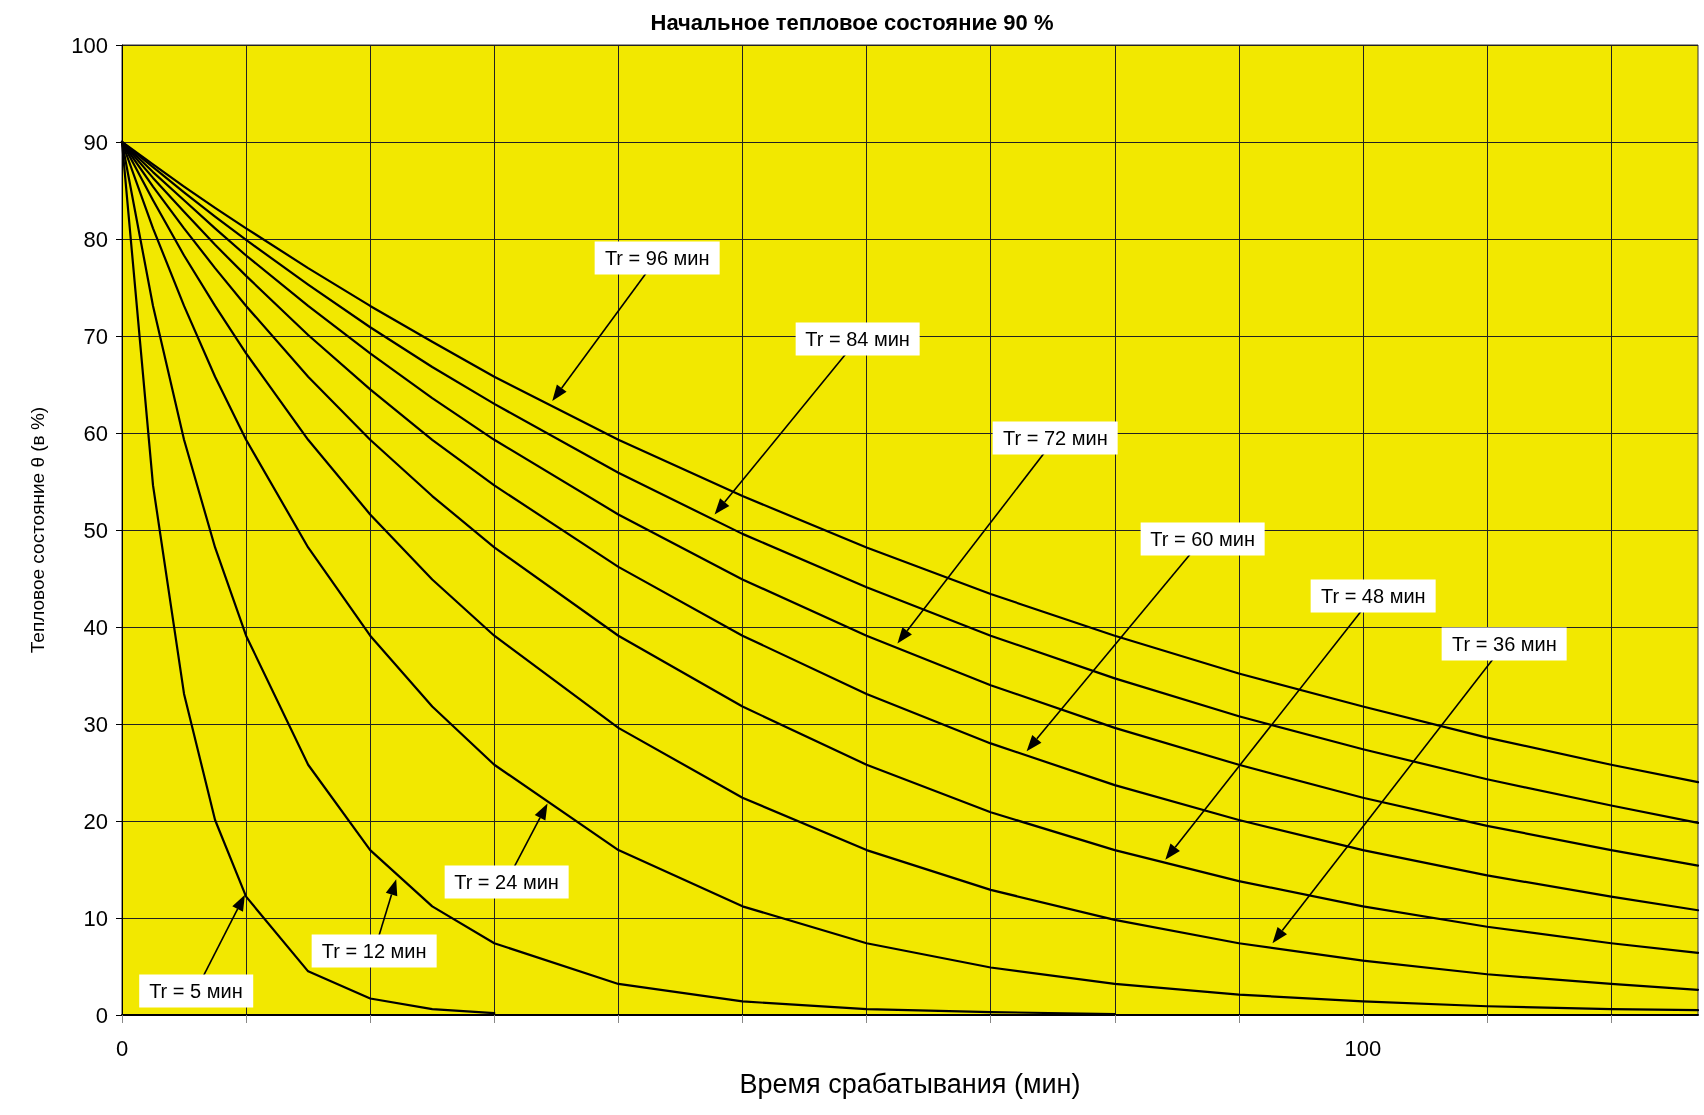 The image size is (1704, 1115). I want to click on annotation: Tr = 5 мин, so click(196, 991).